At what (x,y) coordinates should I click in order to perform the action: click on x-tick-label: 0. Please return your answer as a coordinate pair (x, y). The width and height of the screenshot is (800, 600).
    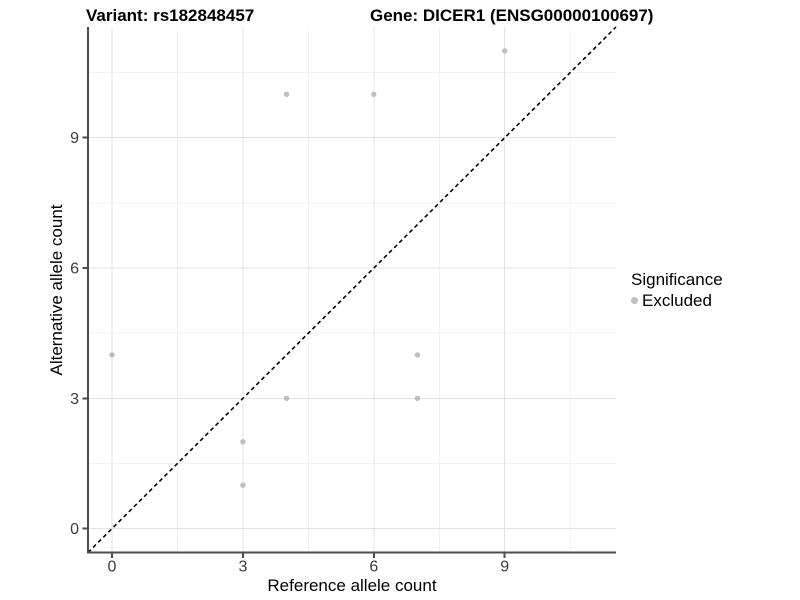
    Looking at the image, I should click on (112, 567).